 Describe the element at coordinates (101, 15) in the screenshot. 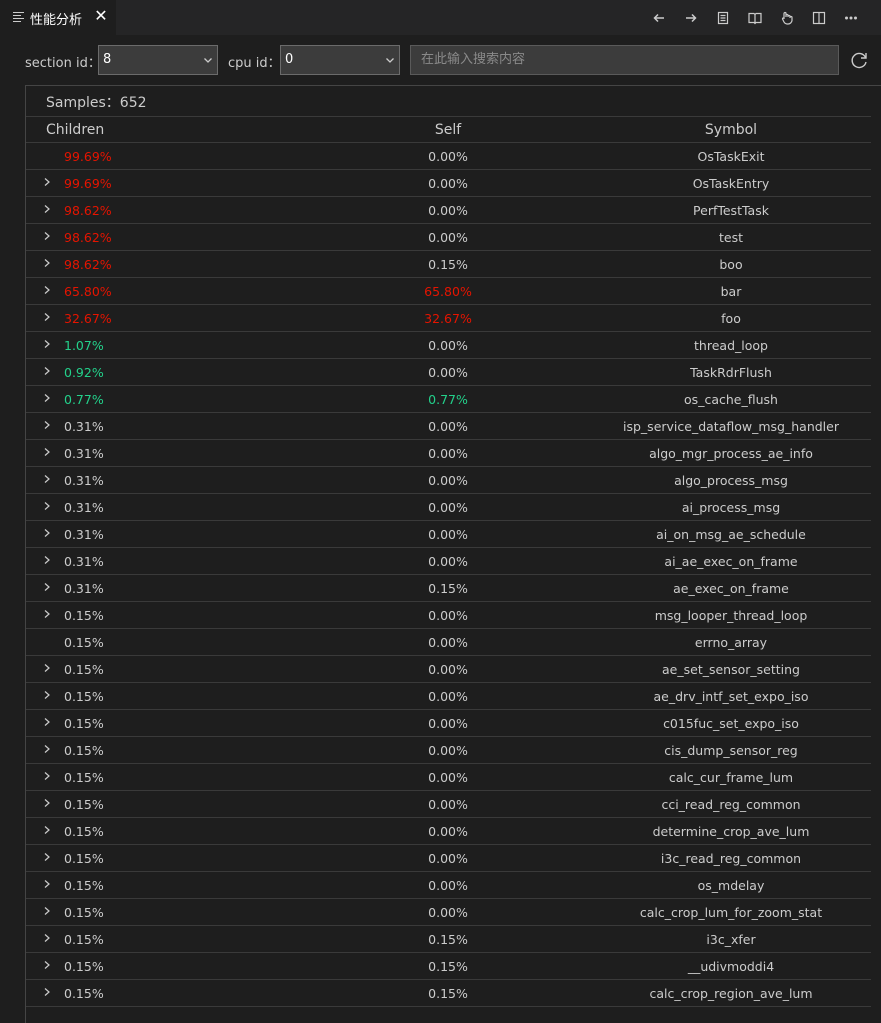

I see `close-icon: ✕` at that location.